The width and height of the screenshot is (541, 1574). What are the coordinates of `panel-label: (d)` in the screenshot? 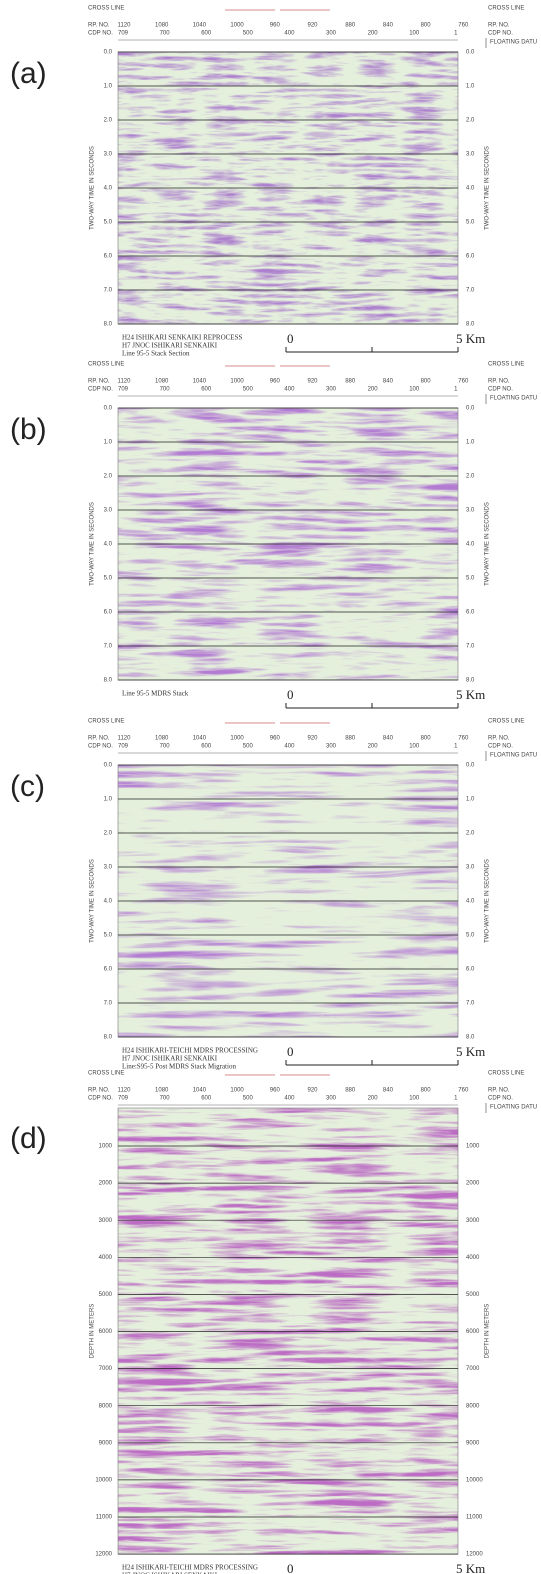 It's located at (28, 1138).